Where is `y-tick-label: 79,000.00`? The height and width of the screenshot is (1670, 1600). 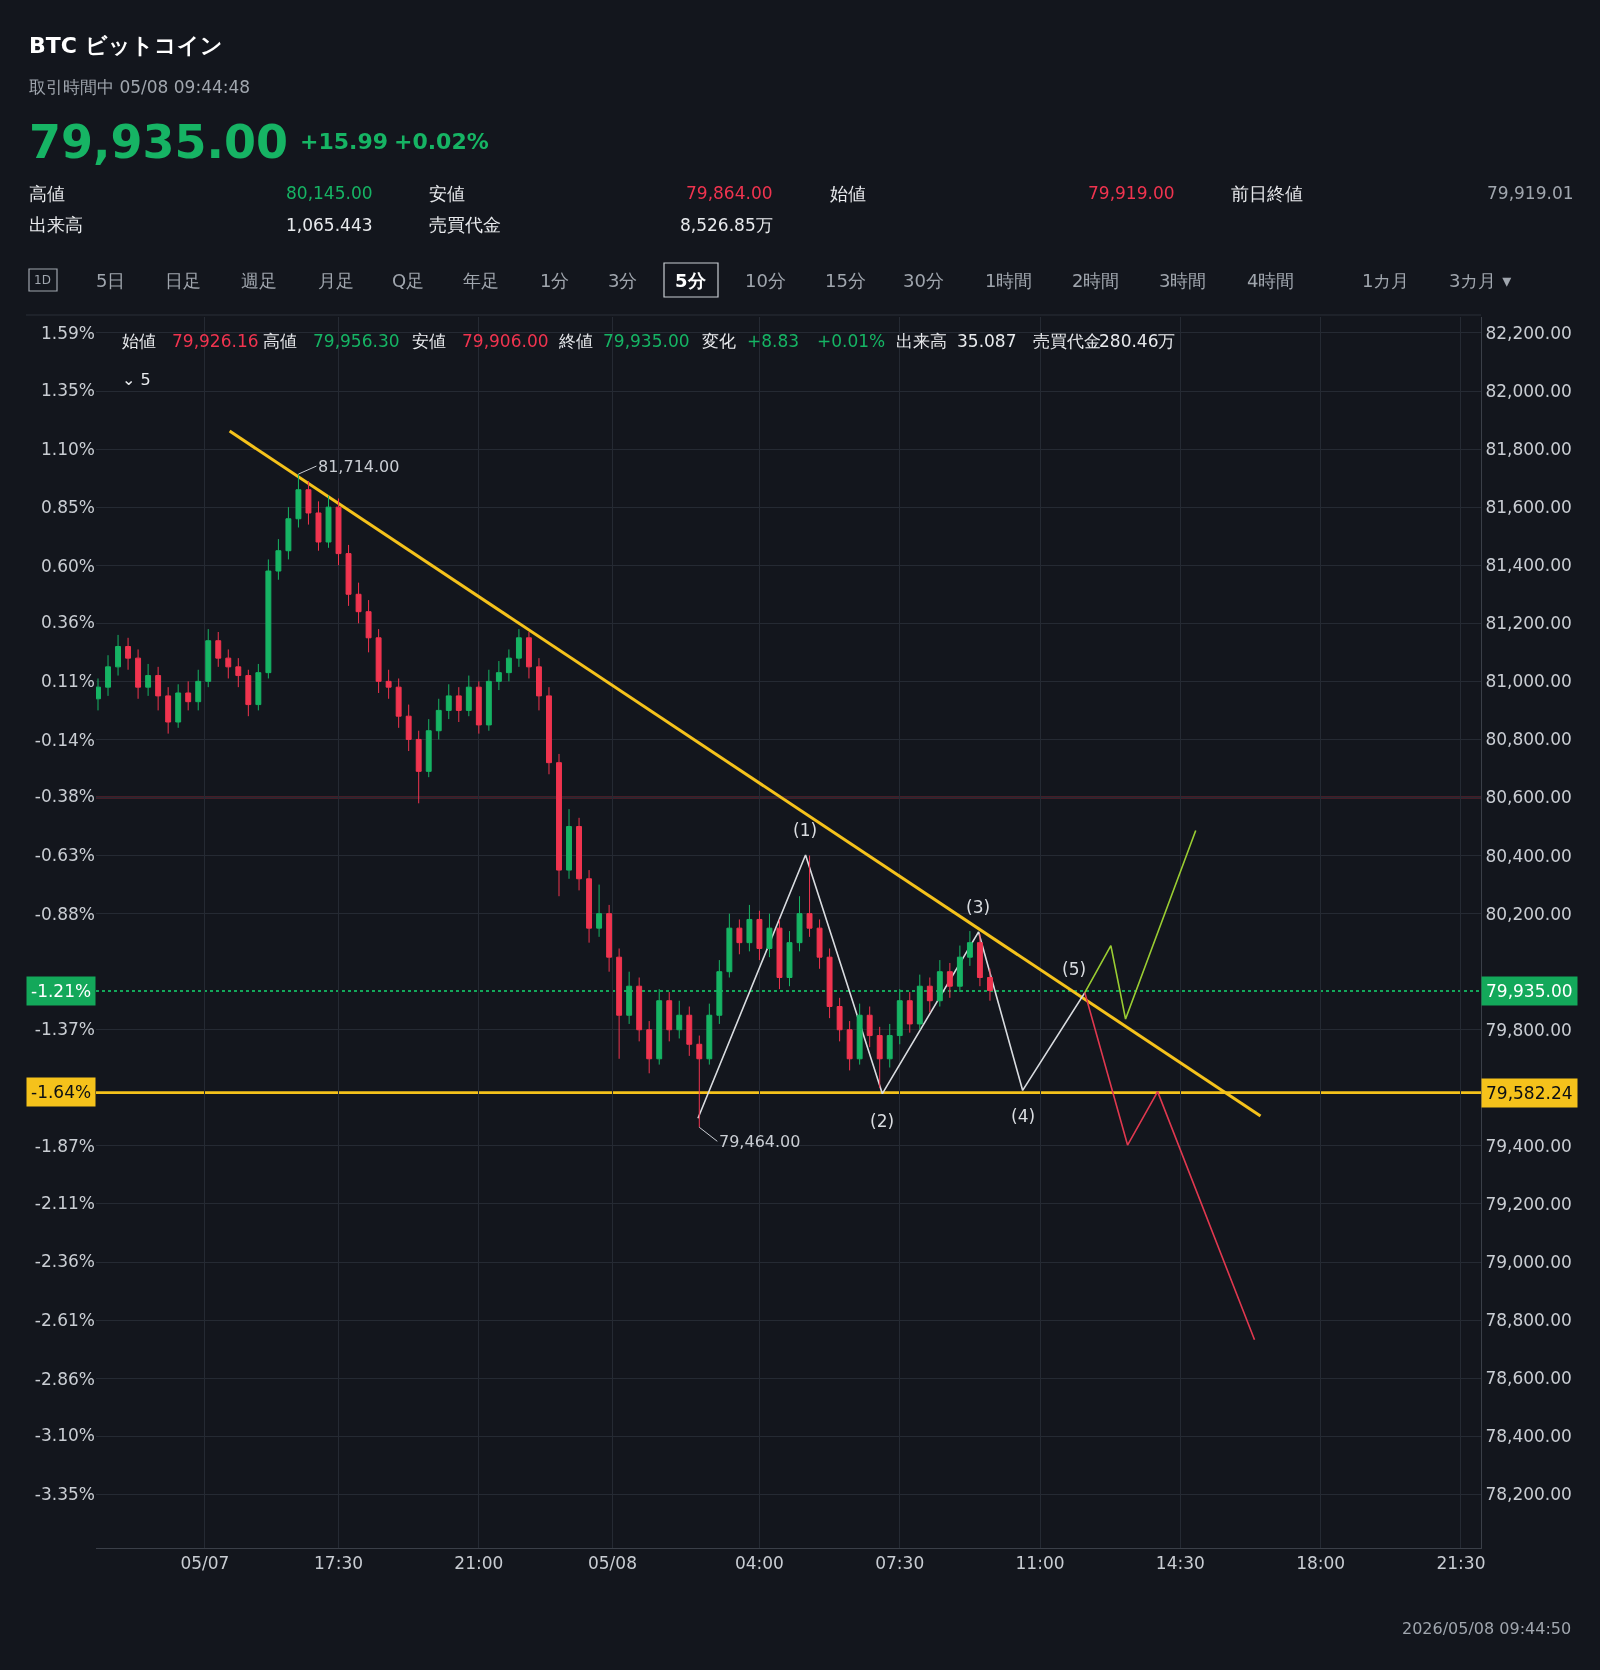
y-tick-label: 79,000.00 is located at coordinates (1528, 1261).